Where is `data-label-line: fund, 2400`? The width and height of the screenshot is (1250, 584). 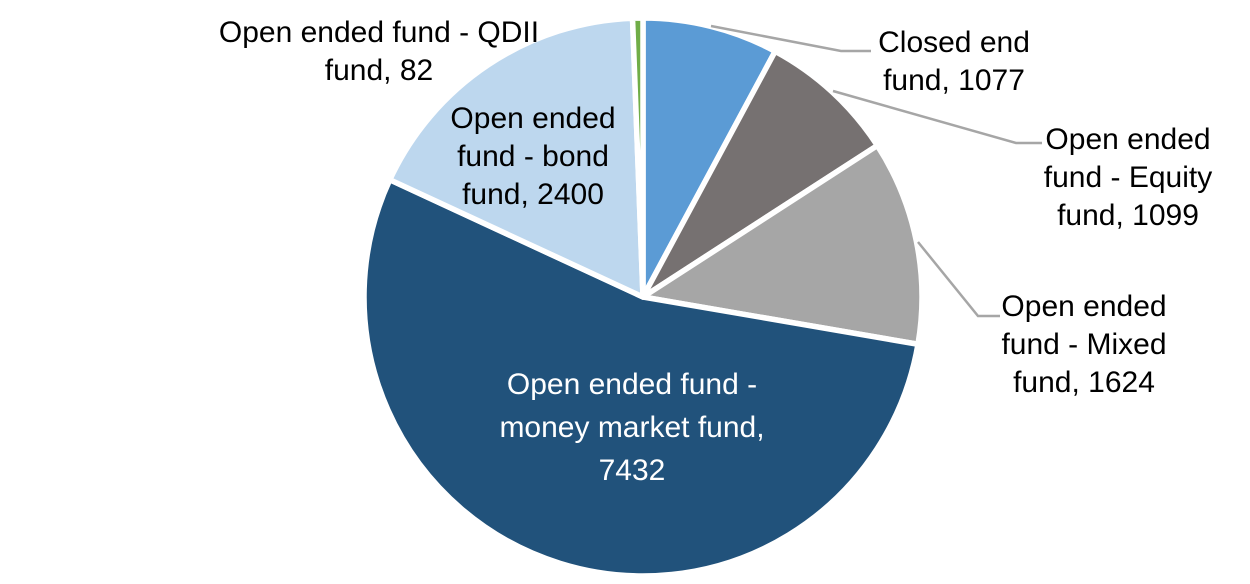 data-label-line: fund, 2400 is located at coordinates (533, 194).